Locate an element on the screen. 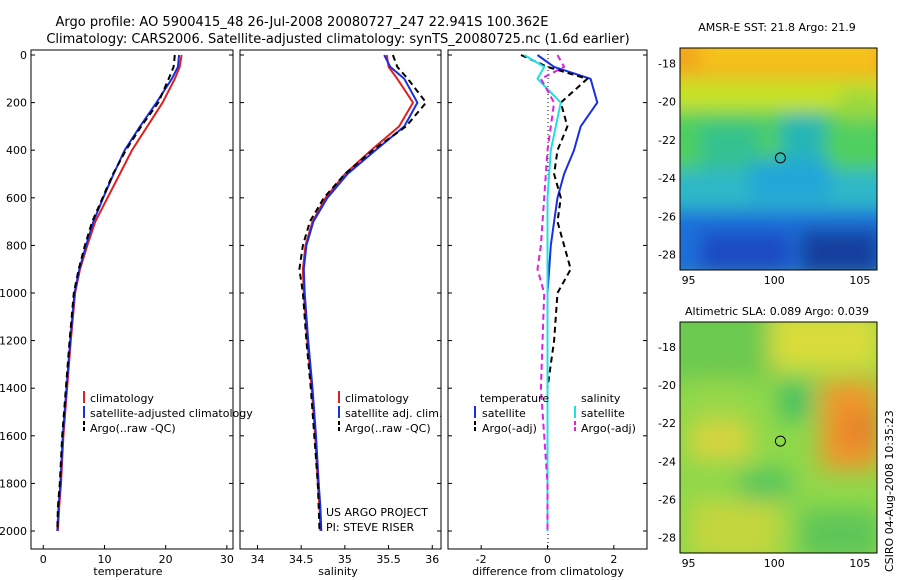  sst-map-xtick-label: 105 is located at coordinates (859, 280).